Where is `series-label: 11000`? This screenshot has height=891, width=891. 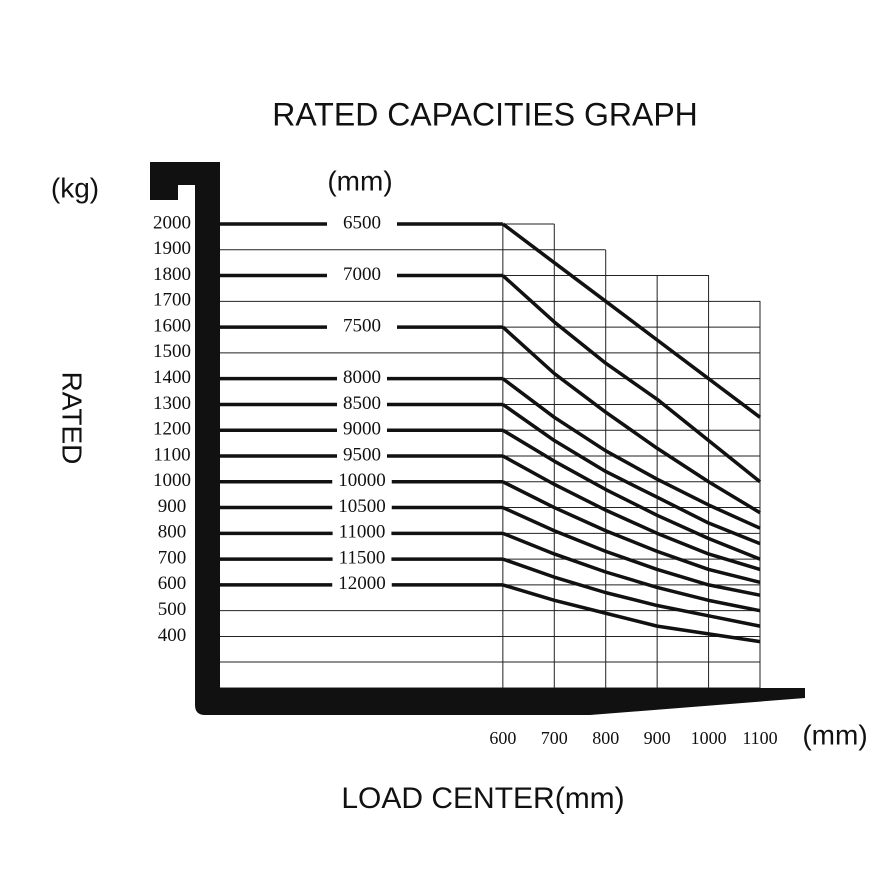
series-label: 11000 is located at coordinates (362, 532).